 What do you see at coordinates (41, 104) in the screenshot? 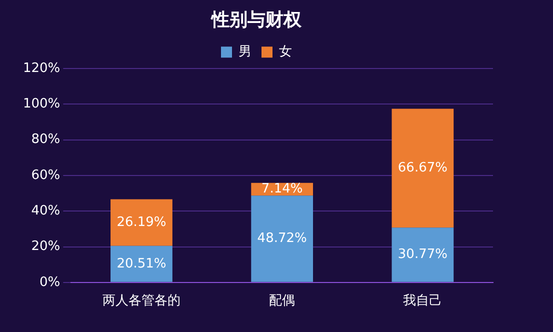
I see `y-tick-label: 100%` at bounding box center [41, 104].